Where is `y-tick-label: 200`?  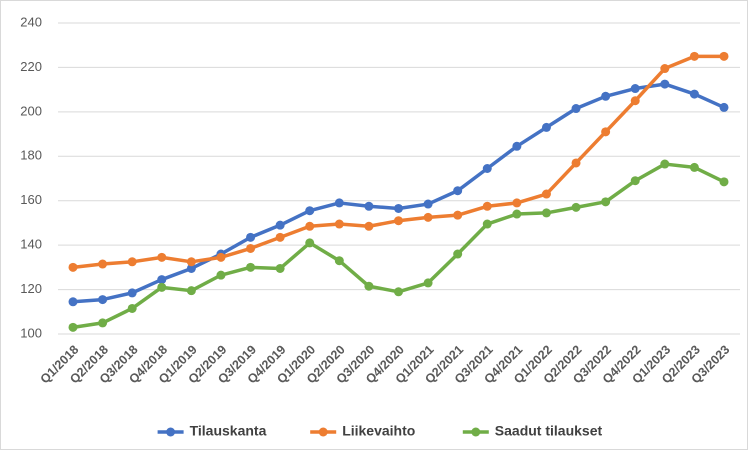
y-tick-label: 200 is located at coordinates (31, 110).